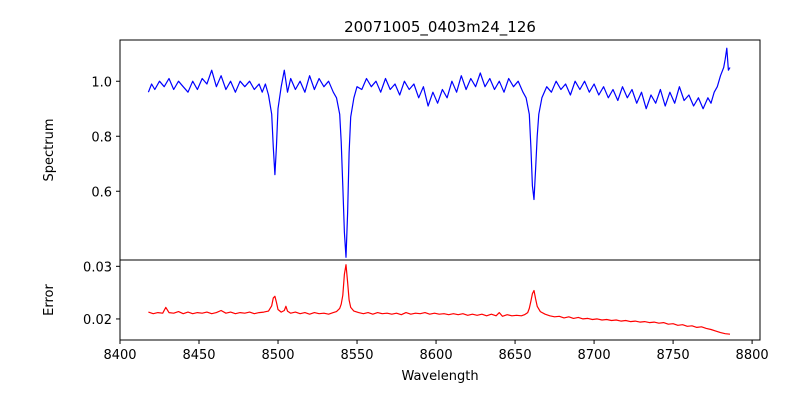 Image resolution: width=800 pixels, height=400 pixels. Describe the element at coordinates (277, 355) in the screenshot. I see `x-tick-label: 8500` at that location.